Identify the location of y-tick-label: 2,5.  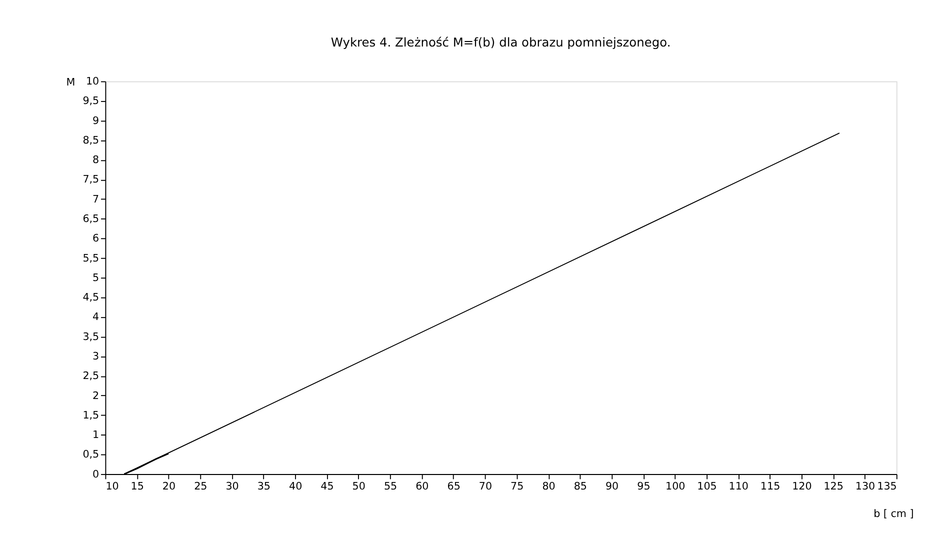
(91, 376).